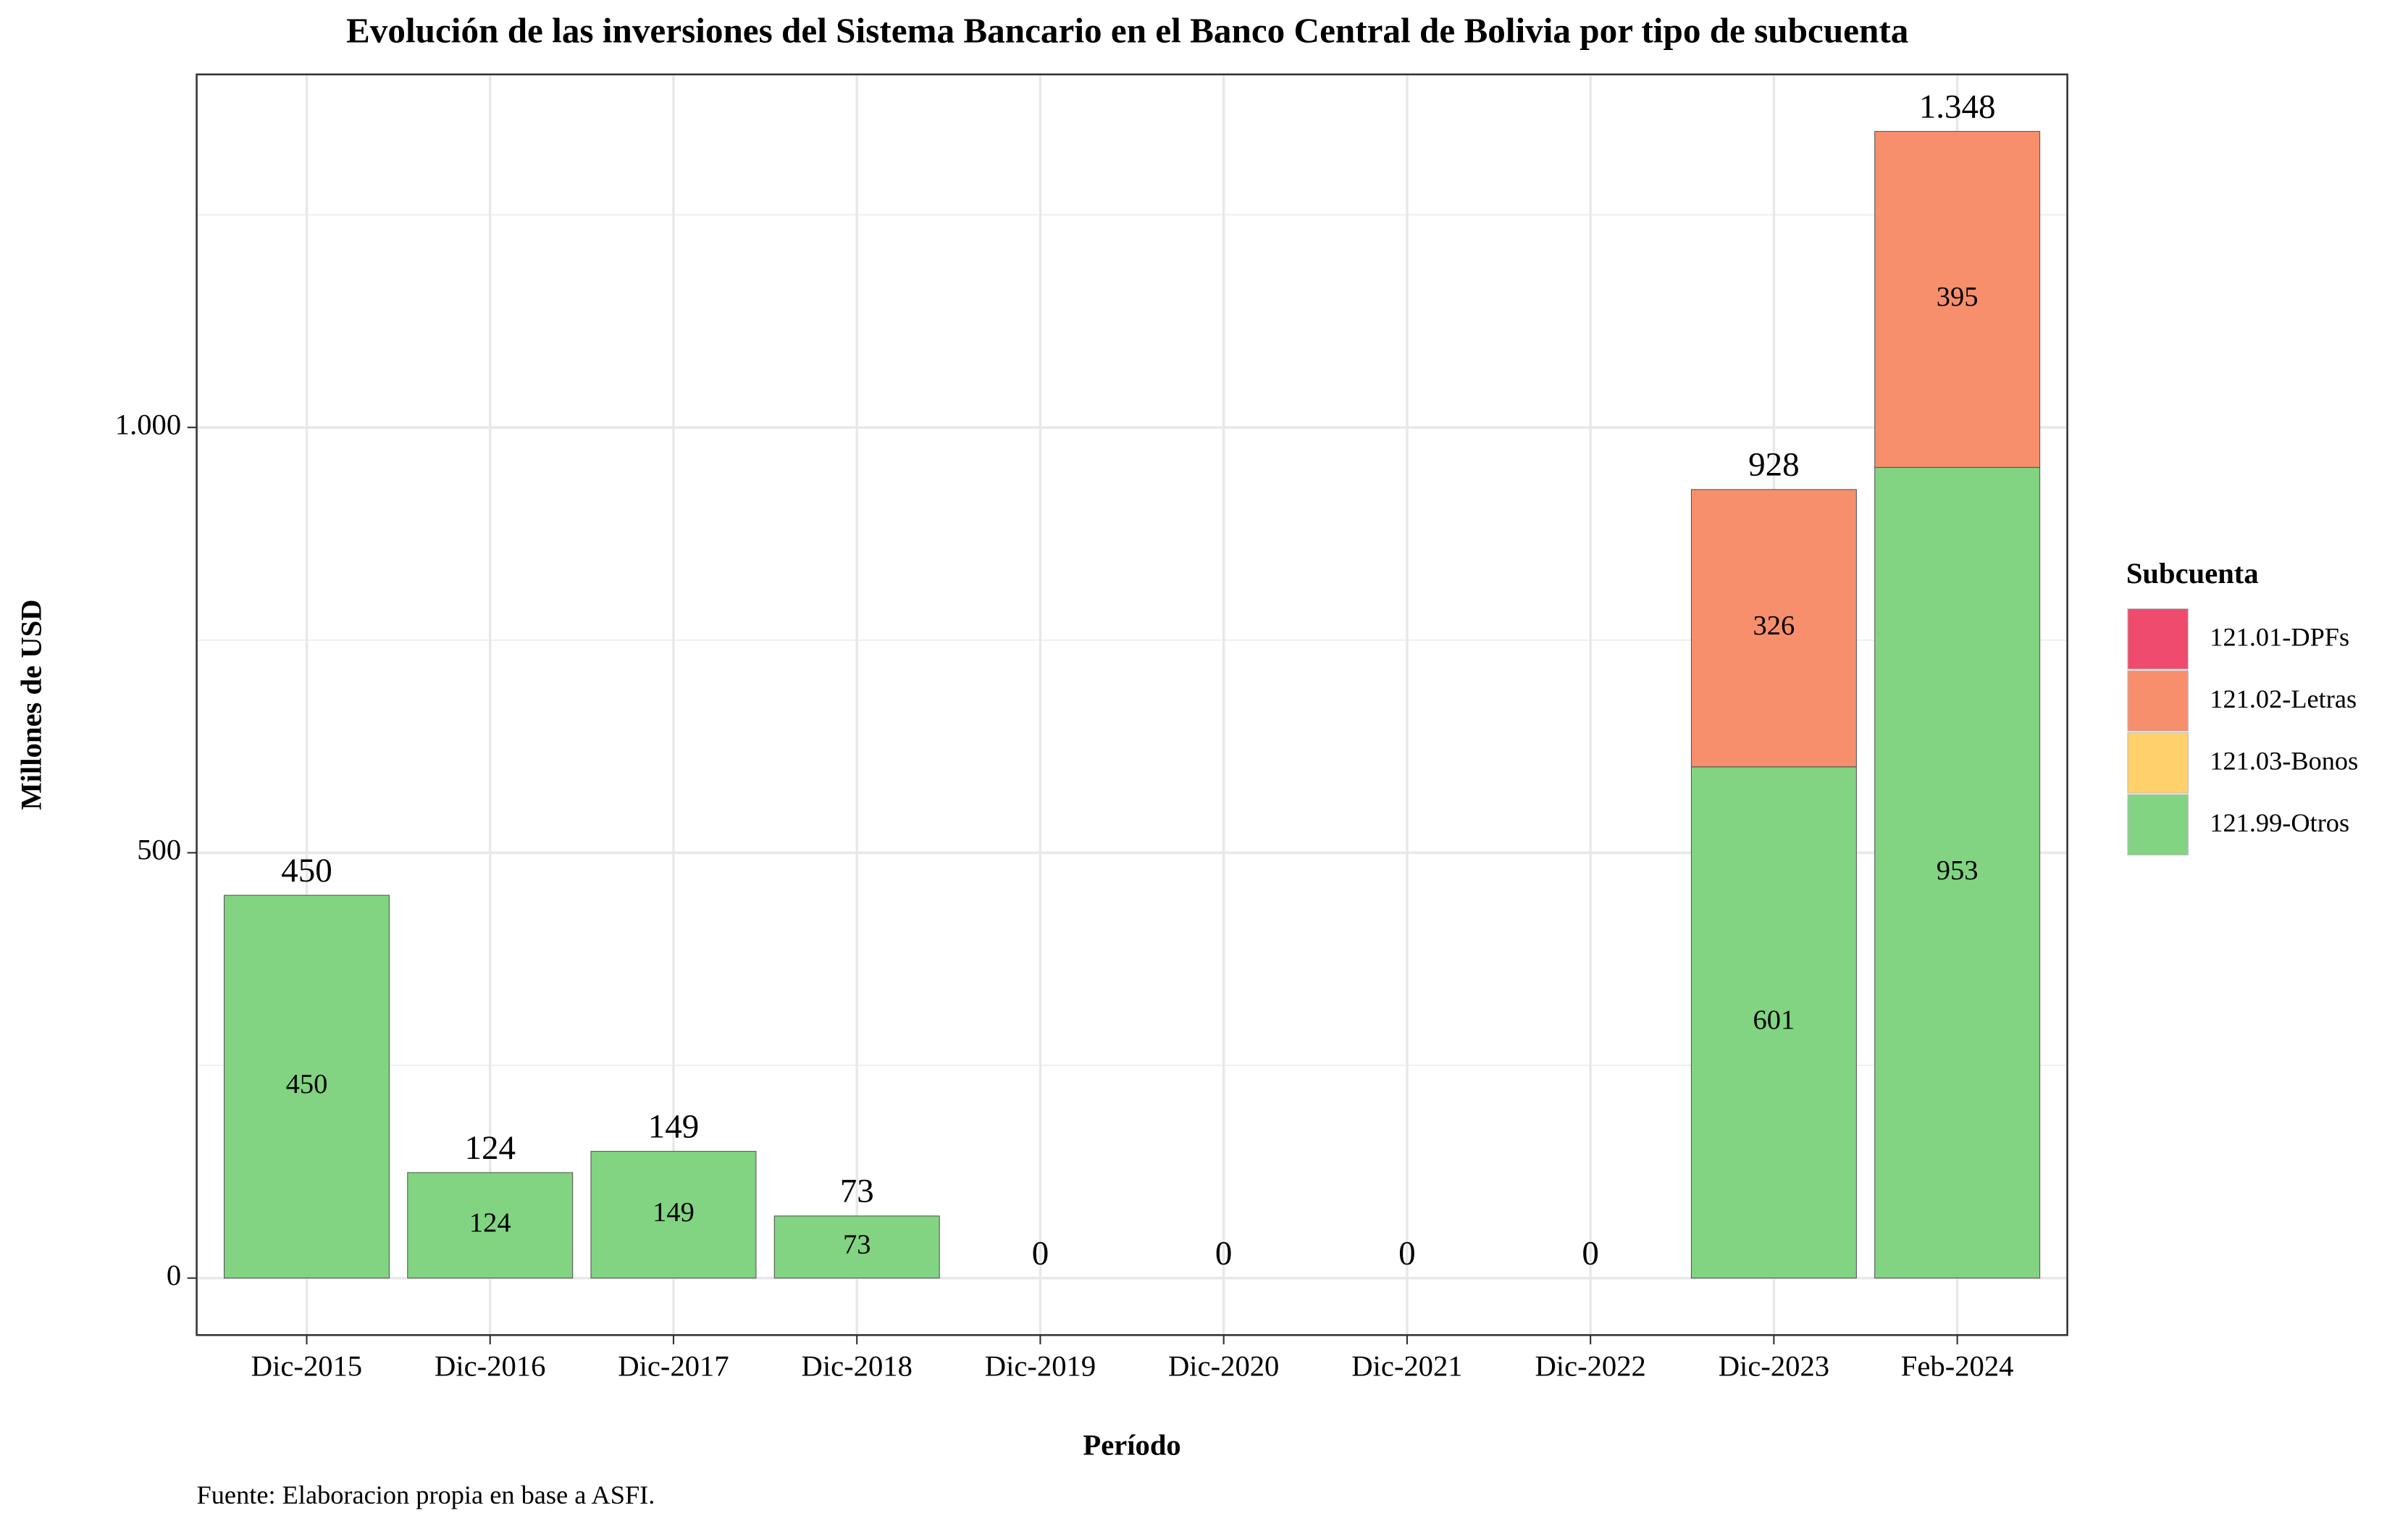 The width and height of the screenshot is (2408, 1521). I want to click on total-label: 928, so click(1774, 465).